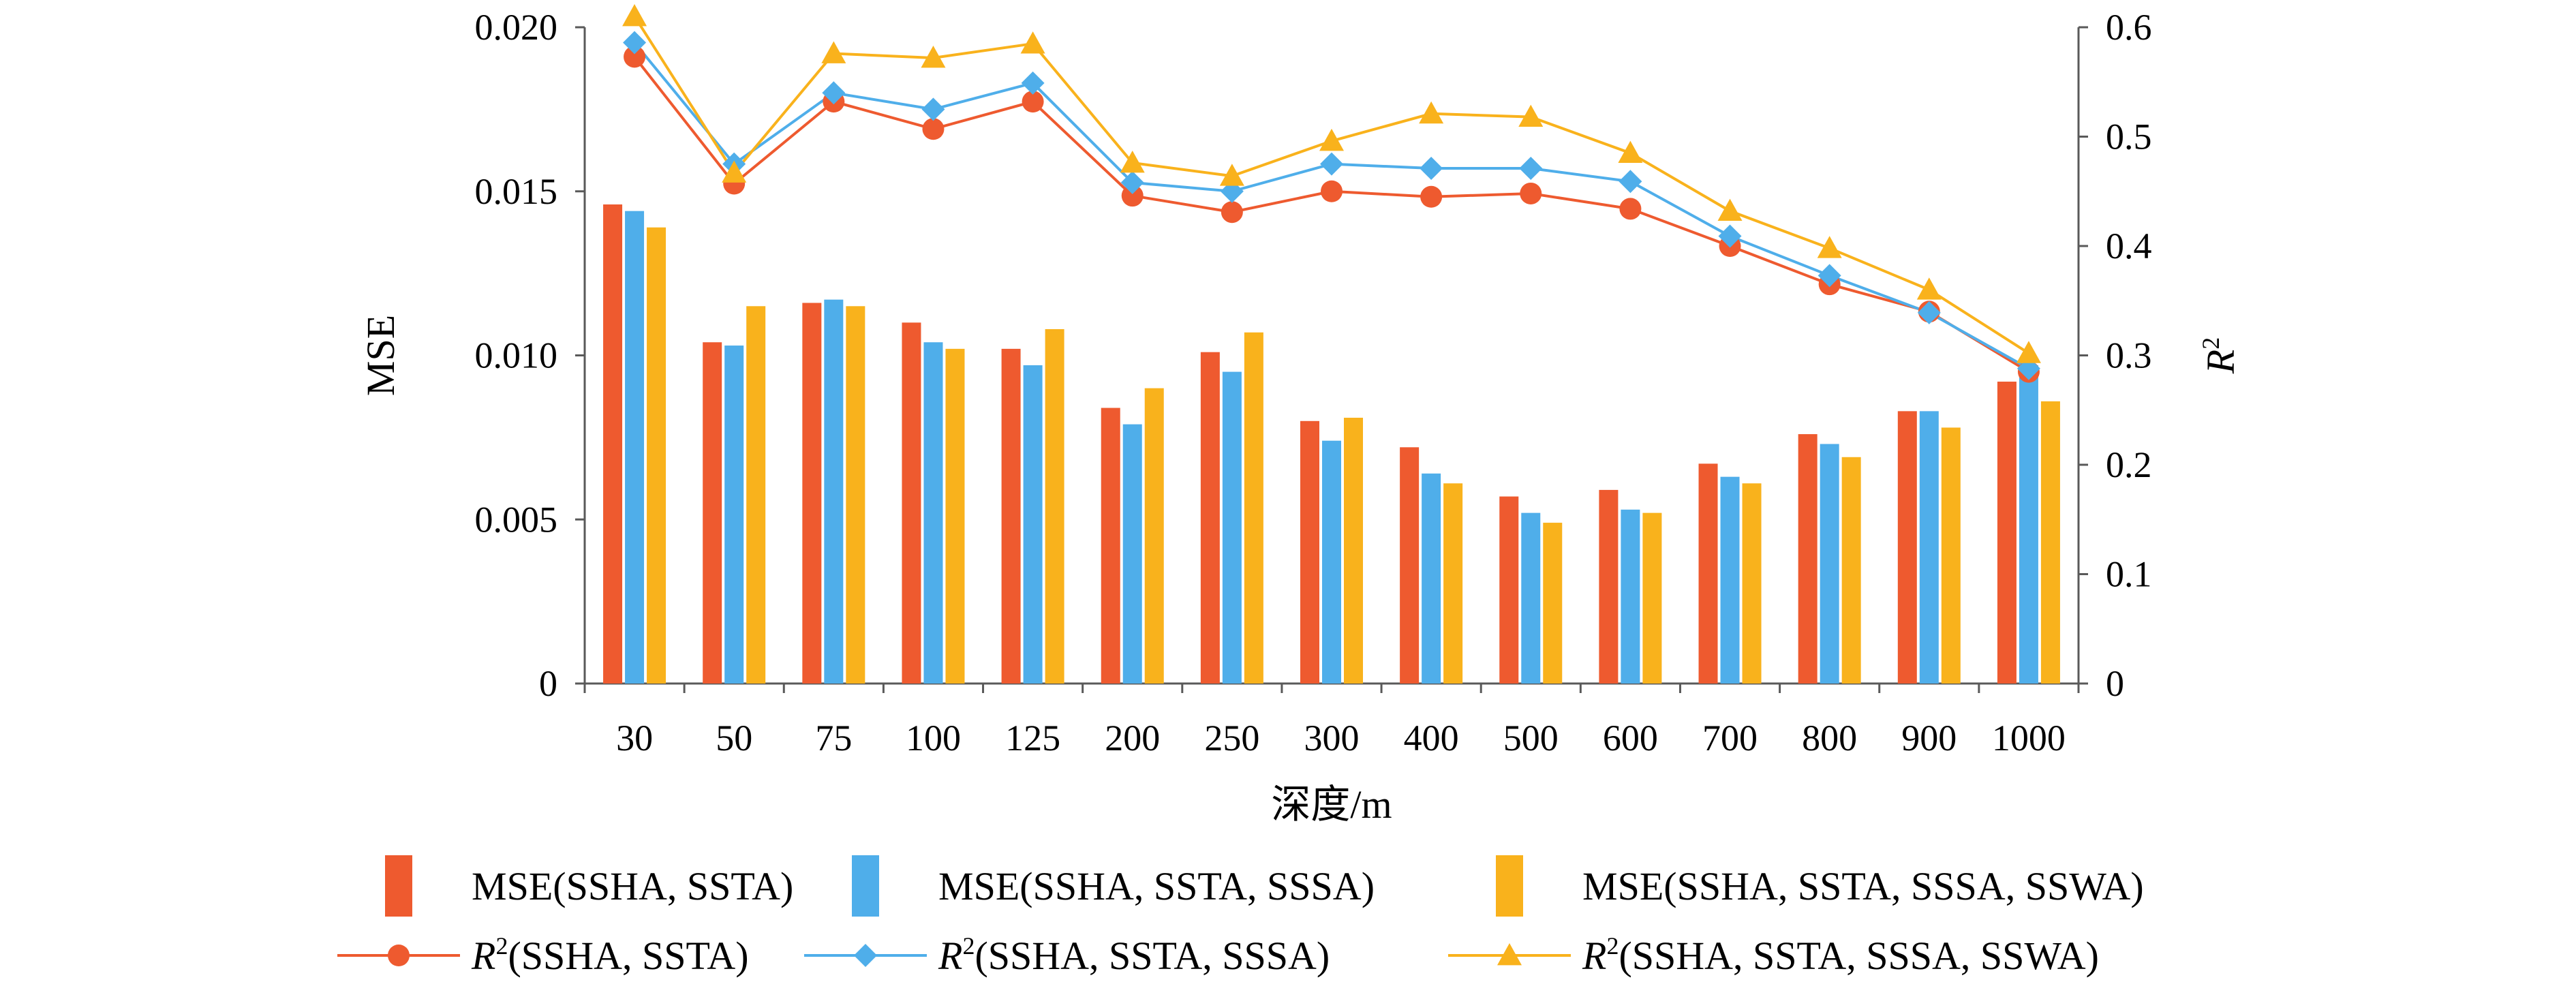 The image size is (2576, 982). I want to click on y2-tick-label: 0.5, so click(2129, 137).